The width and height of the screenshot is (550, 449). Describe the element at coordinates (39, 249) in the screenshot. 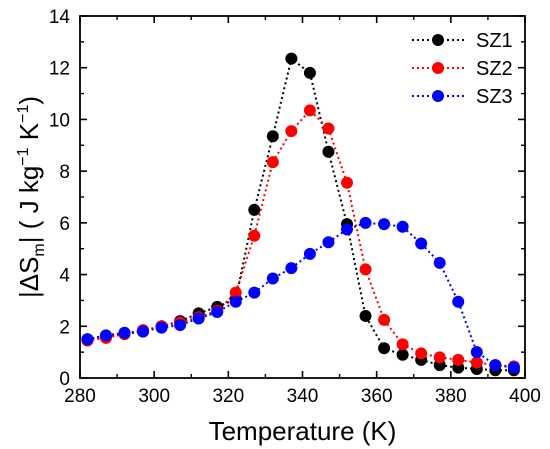

I see `y-title-subscript: m` at that location.